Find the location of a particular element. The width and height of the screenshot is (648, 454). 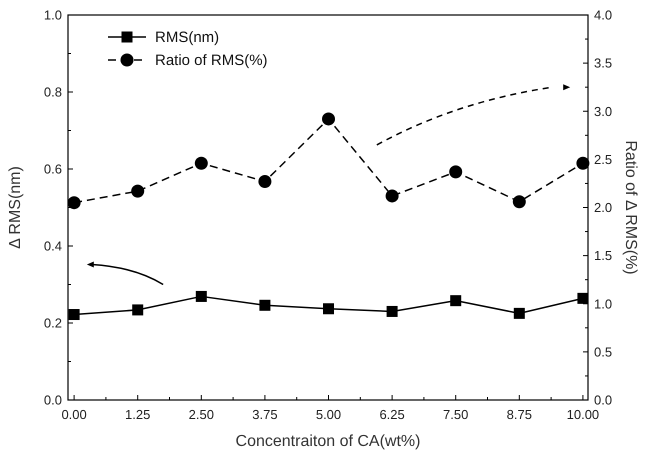

y2-tick-label: 2.0 is located at coordinates (603, 207).